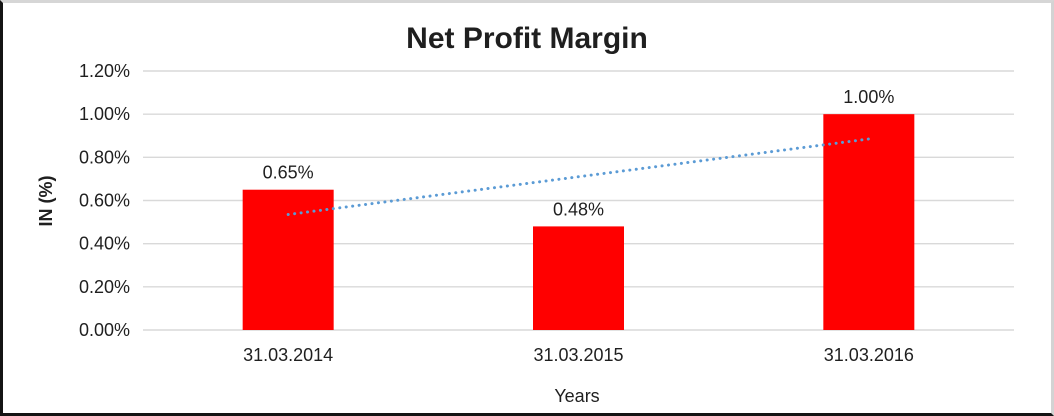 This screenshot has height=416, width=1054. Describe the element at coordinates (578, 209) in the screenshot. I see `value-label: 0.48%` at that location.